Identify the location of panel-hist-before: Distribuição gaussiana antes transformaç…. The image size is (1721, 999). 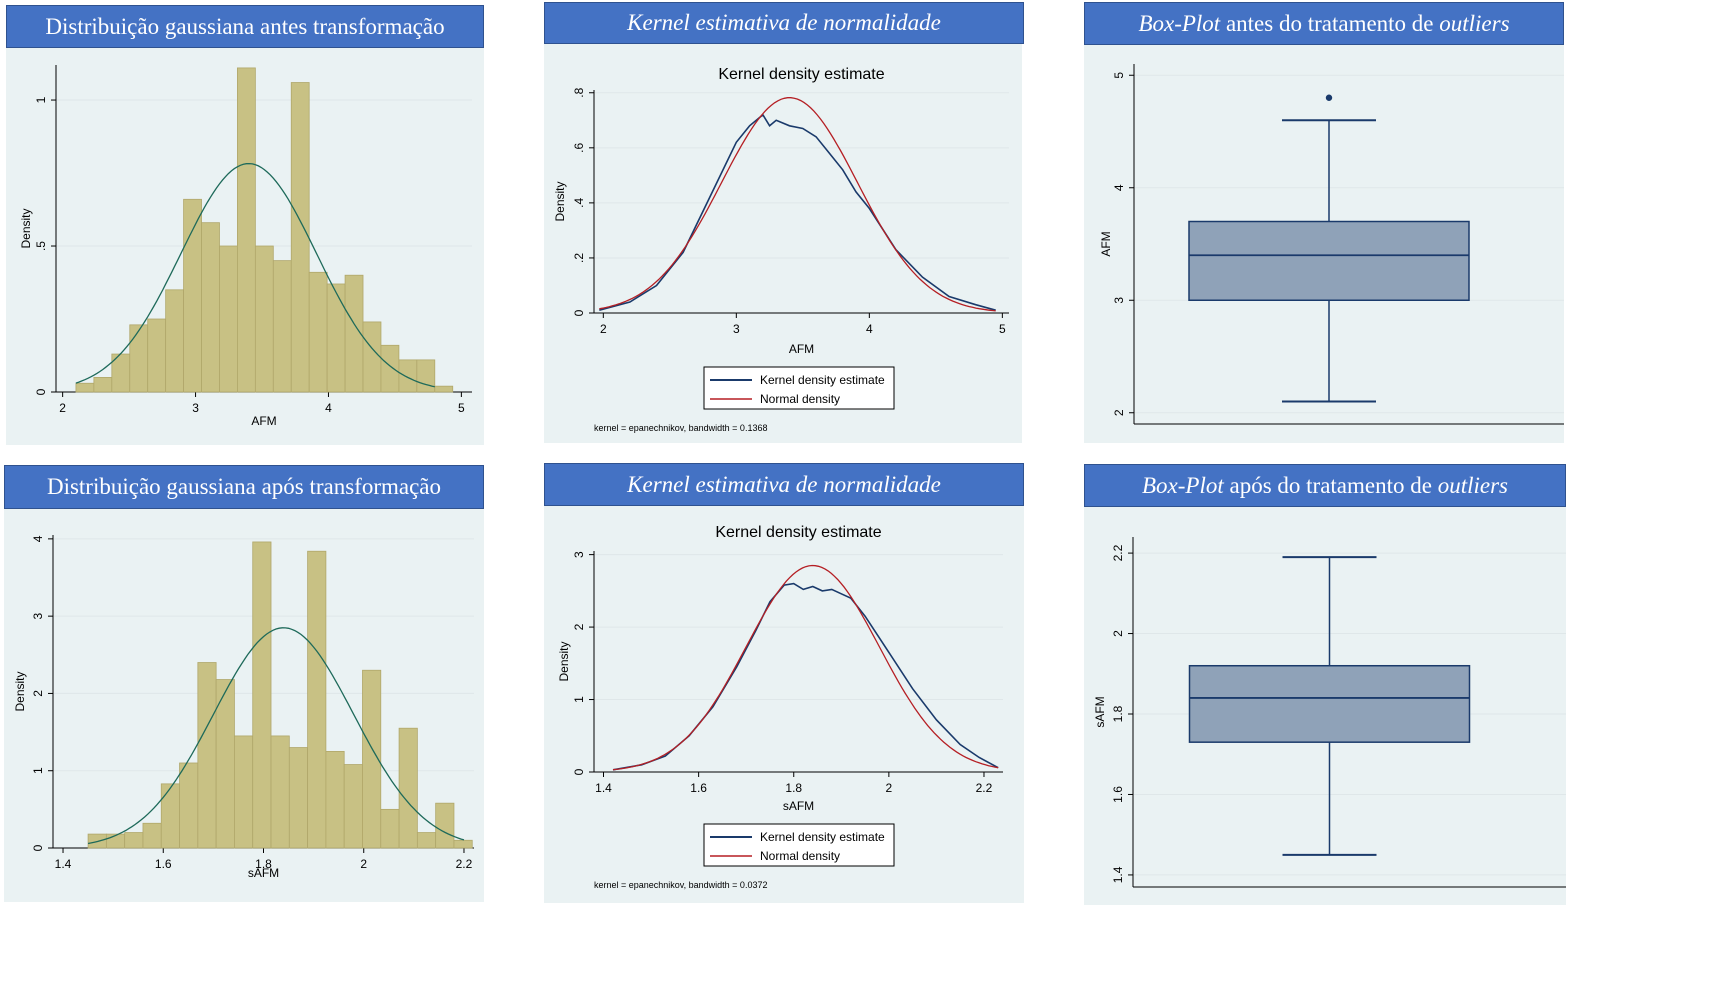
(245, 225).